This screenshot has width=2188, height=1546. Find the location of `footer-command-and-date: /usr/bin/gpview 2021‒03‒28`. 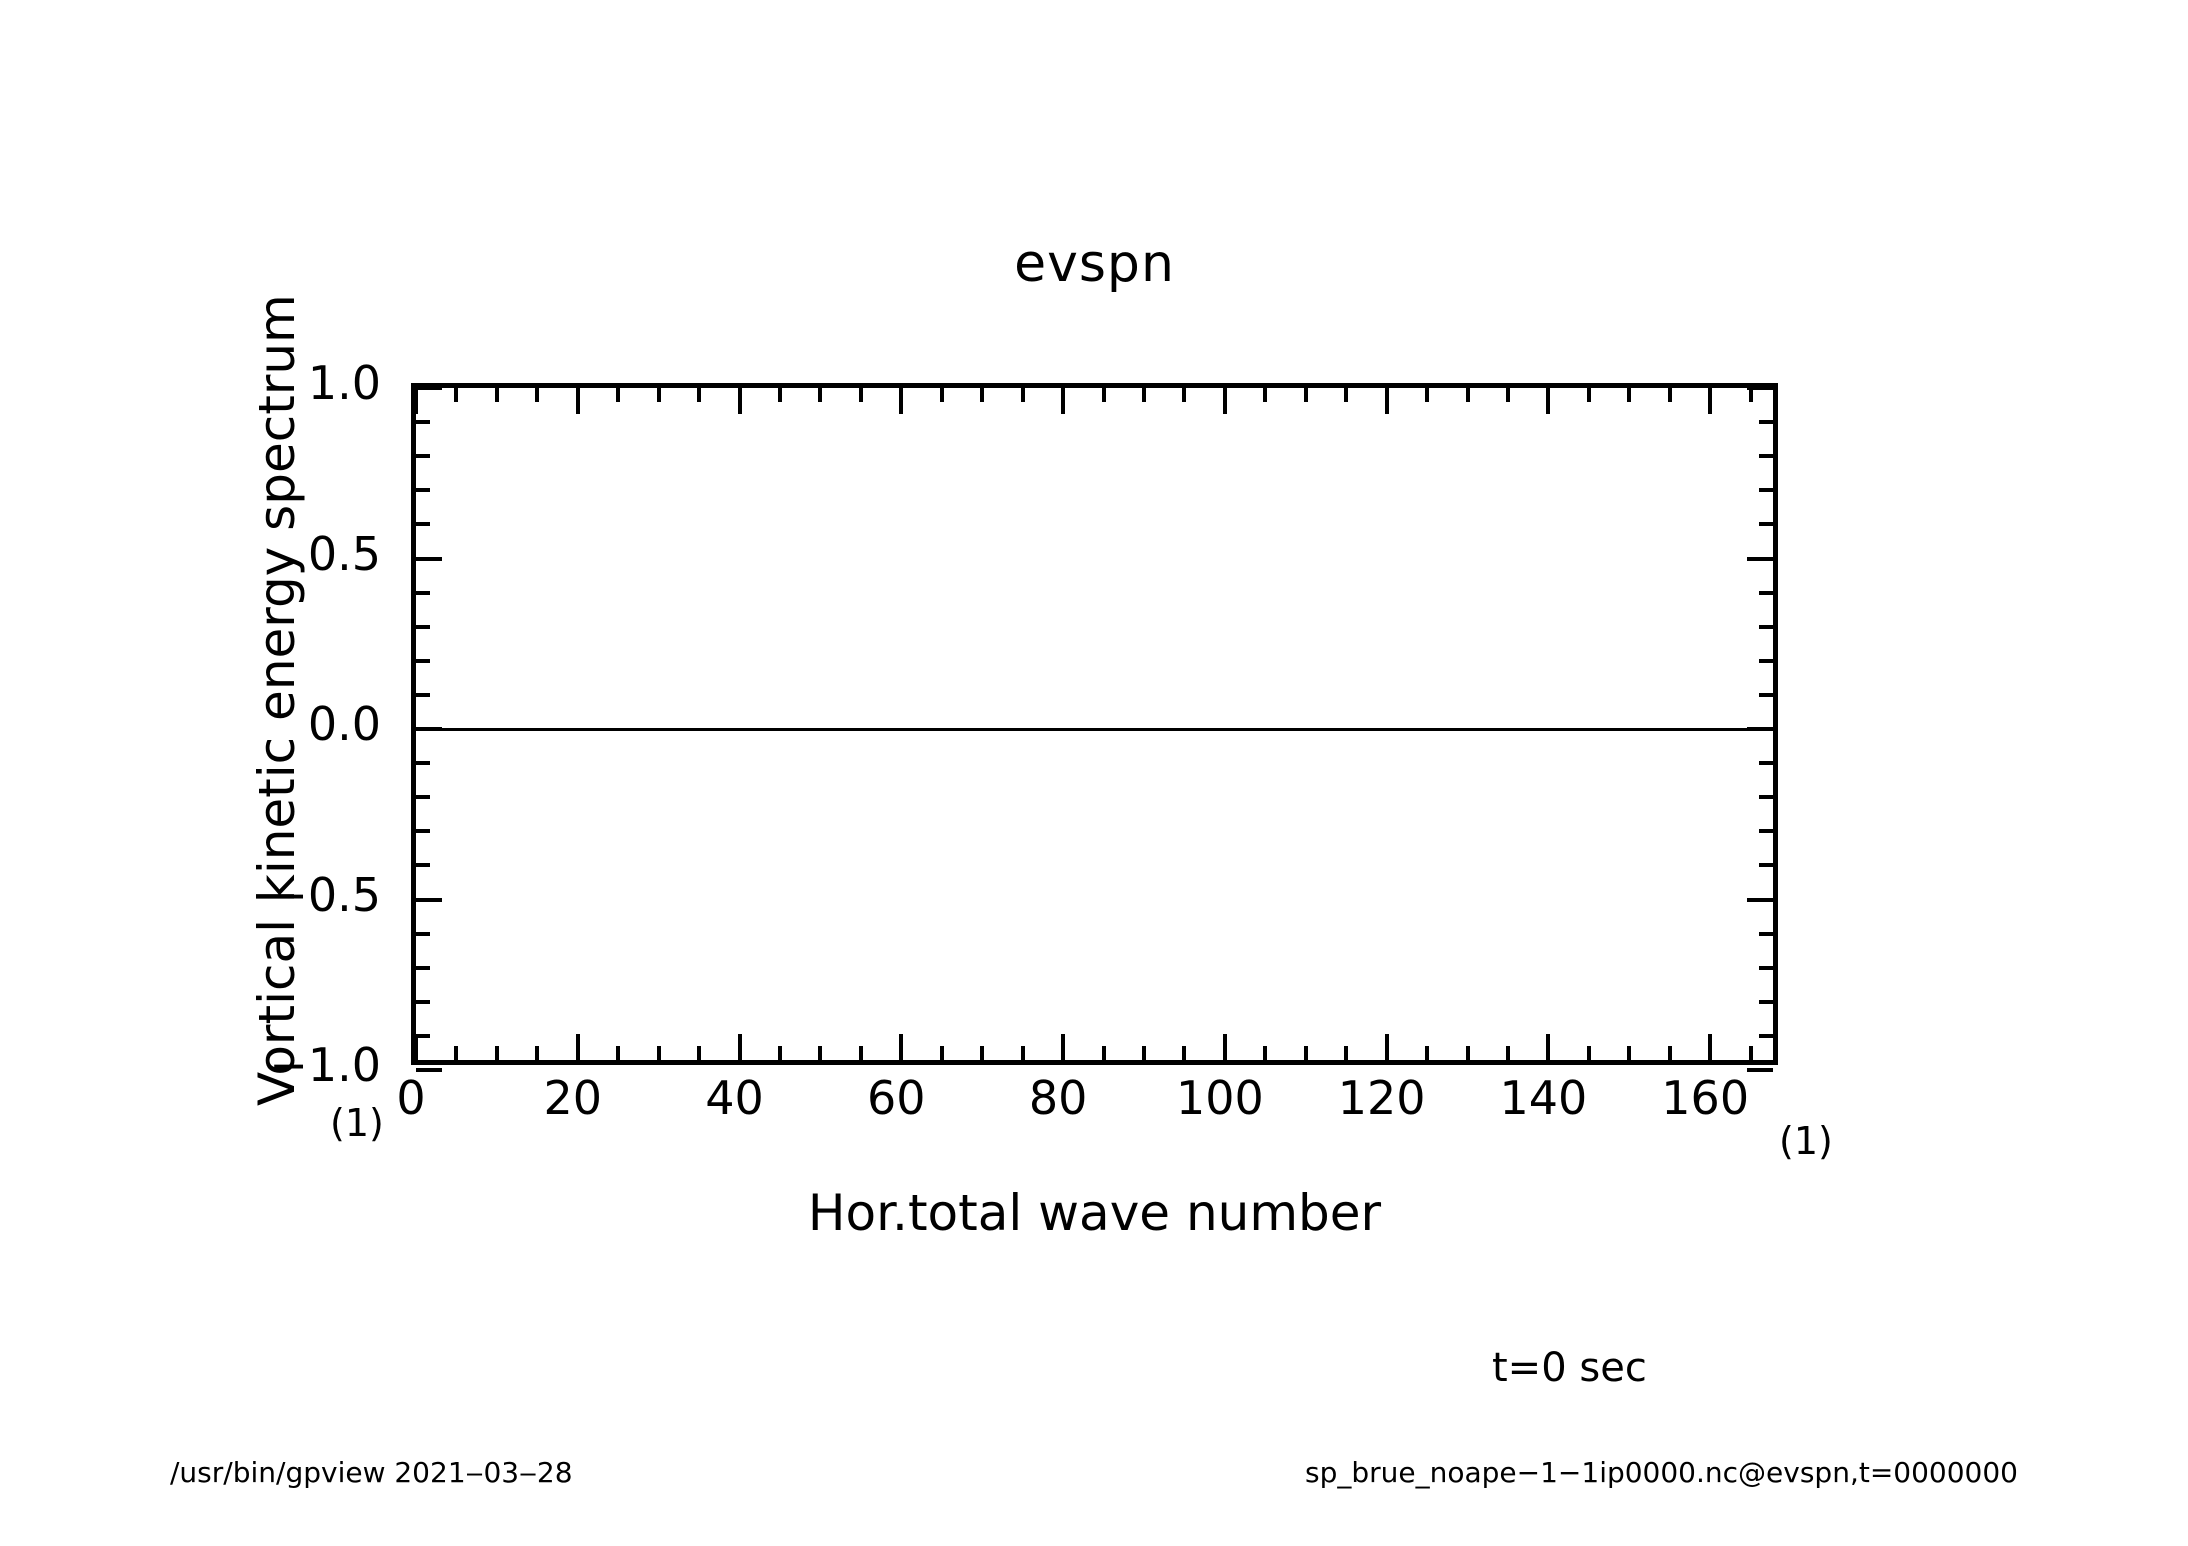

footer-command-and-date: /usr/bin/gpview 2021‒03‒28 is located at coordinates (371, 1472).